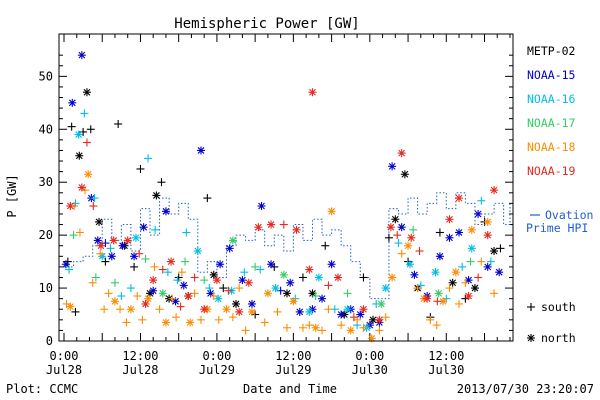  What do you see at coordinates (46, 76) in the screenshot?
I see `y-tick-label: 50` at bounding box center [46, 76].